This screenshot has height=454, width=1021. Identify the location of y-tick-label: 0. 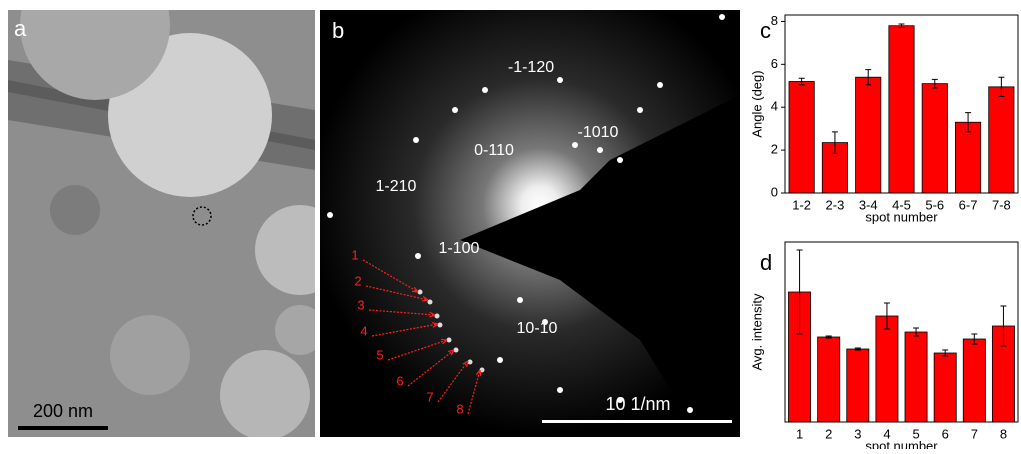
(774, 191).